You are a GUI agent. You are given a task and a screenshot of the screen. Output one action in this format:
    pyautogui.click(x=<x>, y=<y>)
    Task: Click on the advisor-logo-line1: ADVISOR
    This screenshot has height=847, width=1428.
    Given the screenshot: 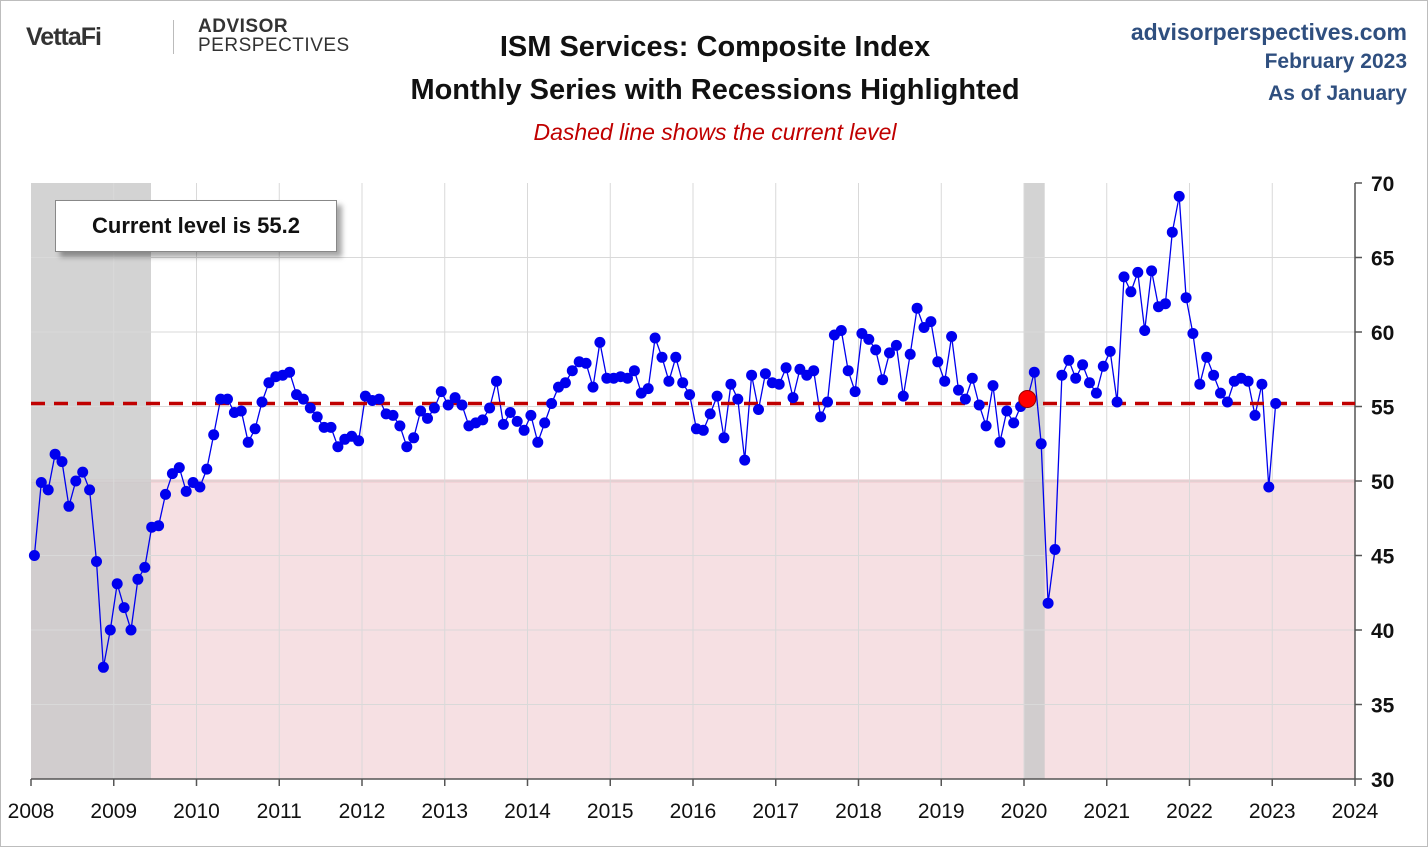 What is the action you would take?
    pyautogui.click(x=243, y=26)
    